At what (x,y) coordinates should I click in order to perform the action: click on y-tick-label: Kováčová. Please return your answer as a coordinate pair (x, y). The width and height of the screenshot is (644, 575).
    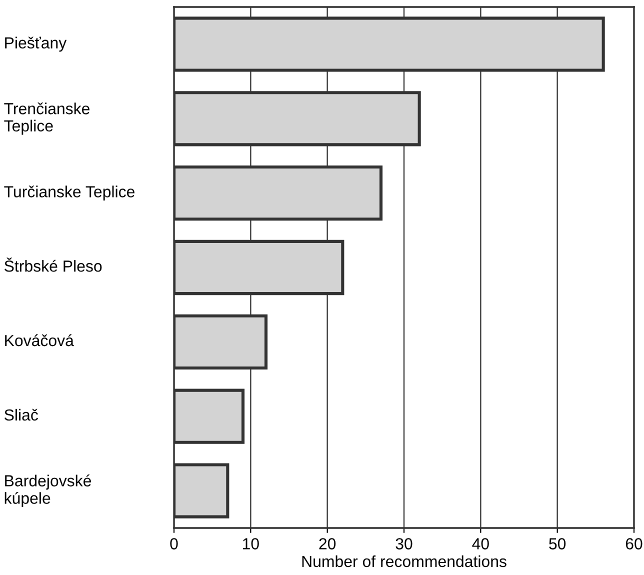
    Looking at the image, I should click on (39, 340).